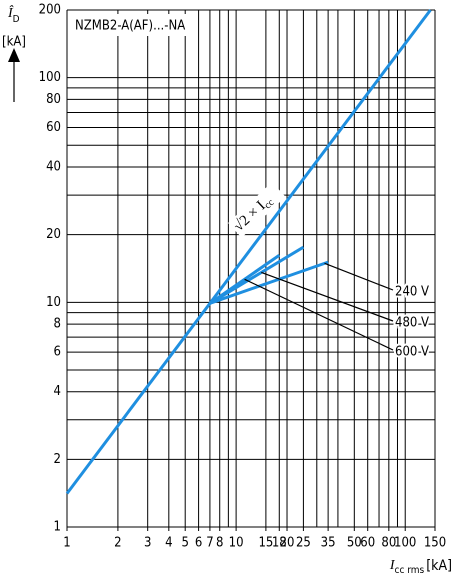 The height and width of the screenshot is (580, 454). I want to click on x-tick-label: 8, so click(219, 543).